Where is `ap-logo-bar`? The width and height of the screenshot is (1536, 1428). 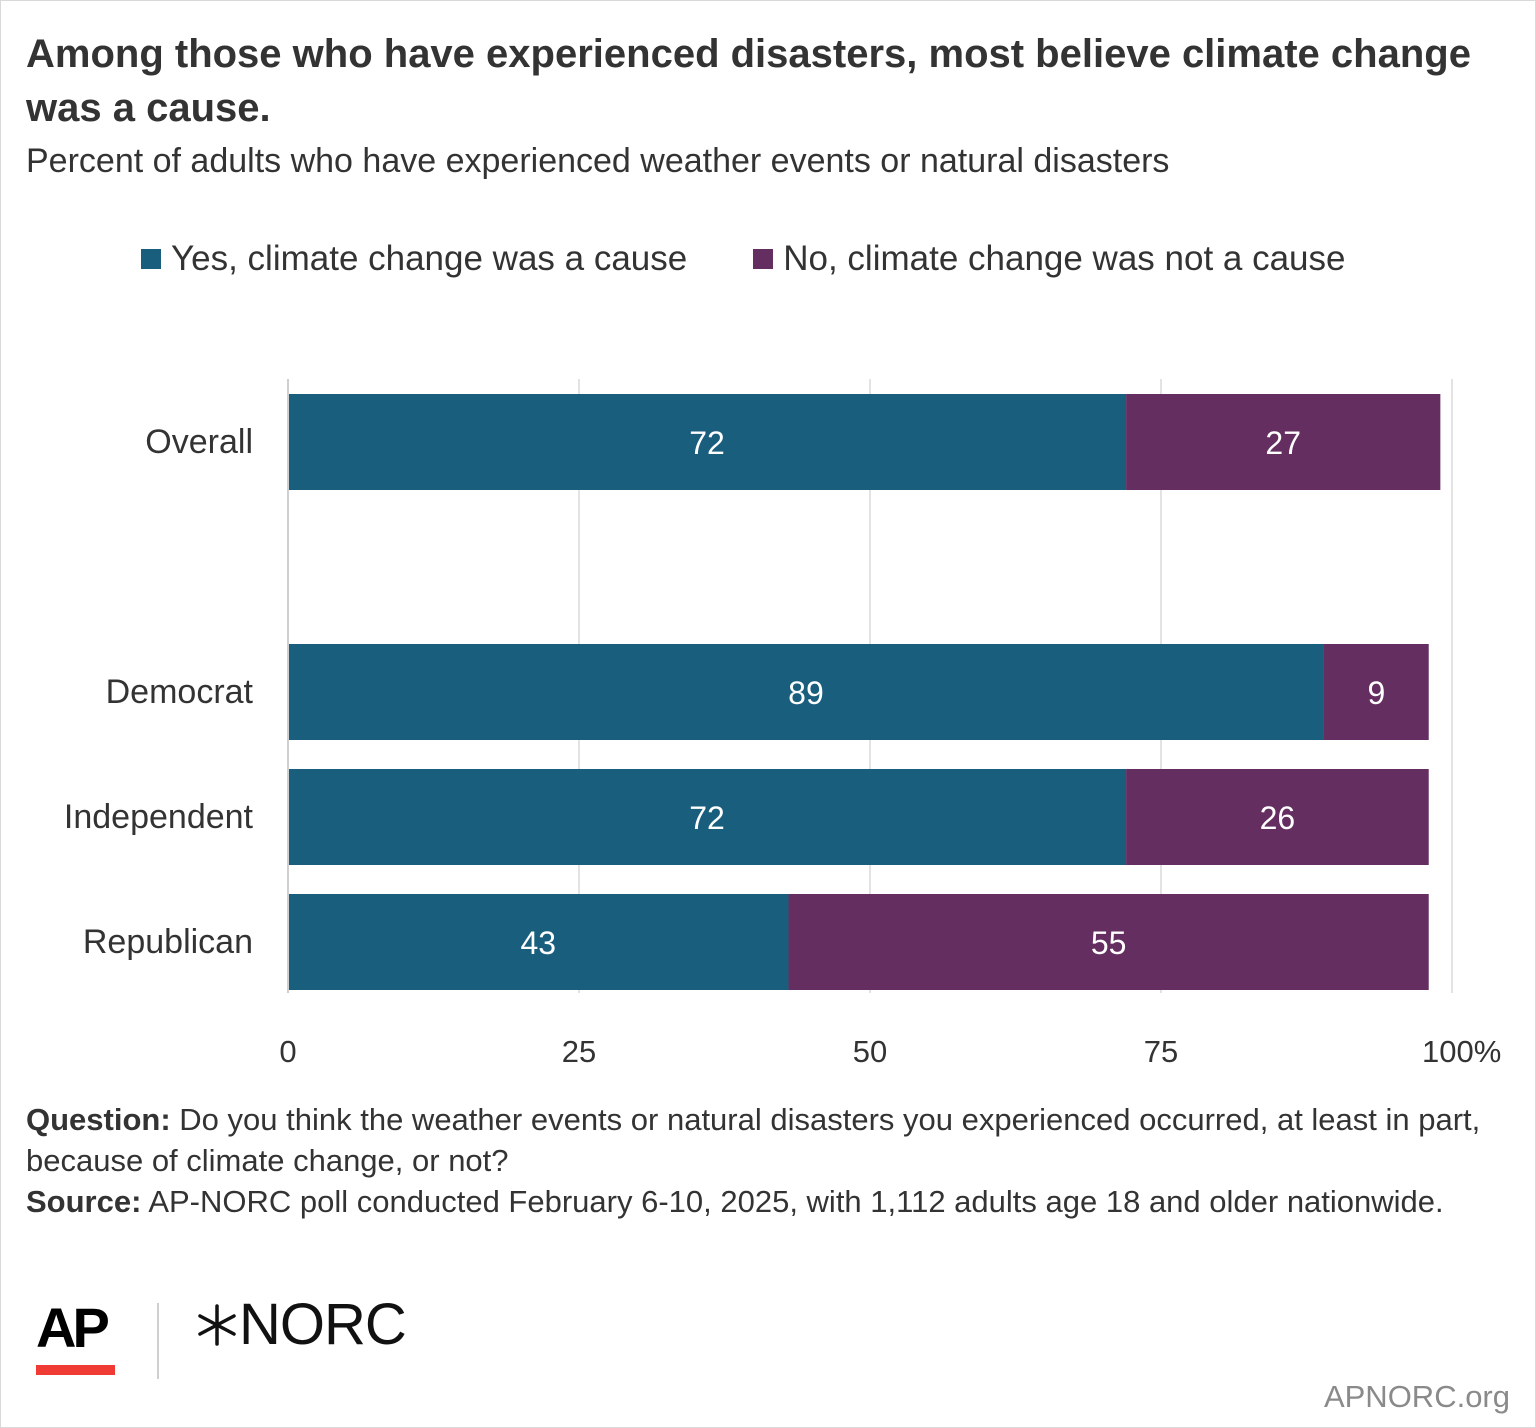 ap-logo-bar is located at coordinates (75, 1370).